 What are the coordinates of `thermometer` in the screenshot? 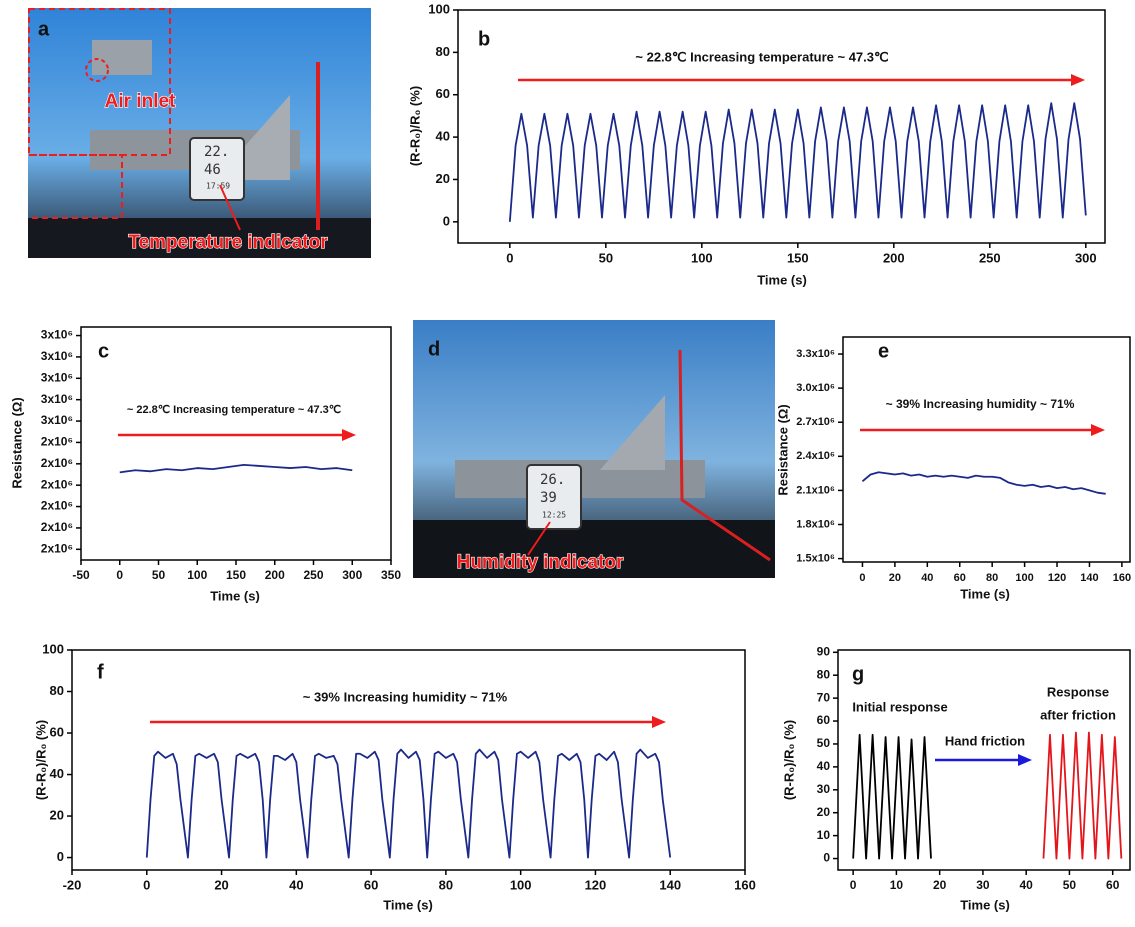 It's located at (217, 169).